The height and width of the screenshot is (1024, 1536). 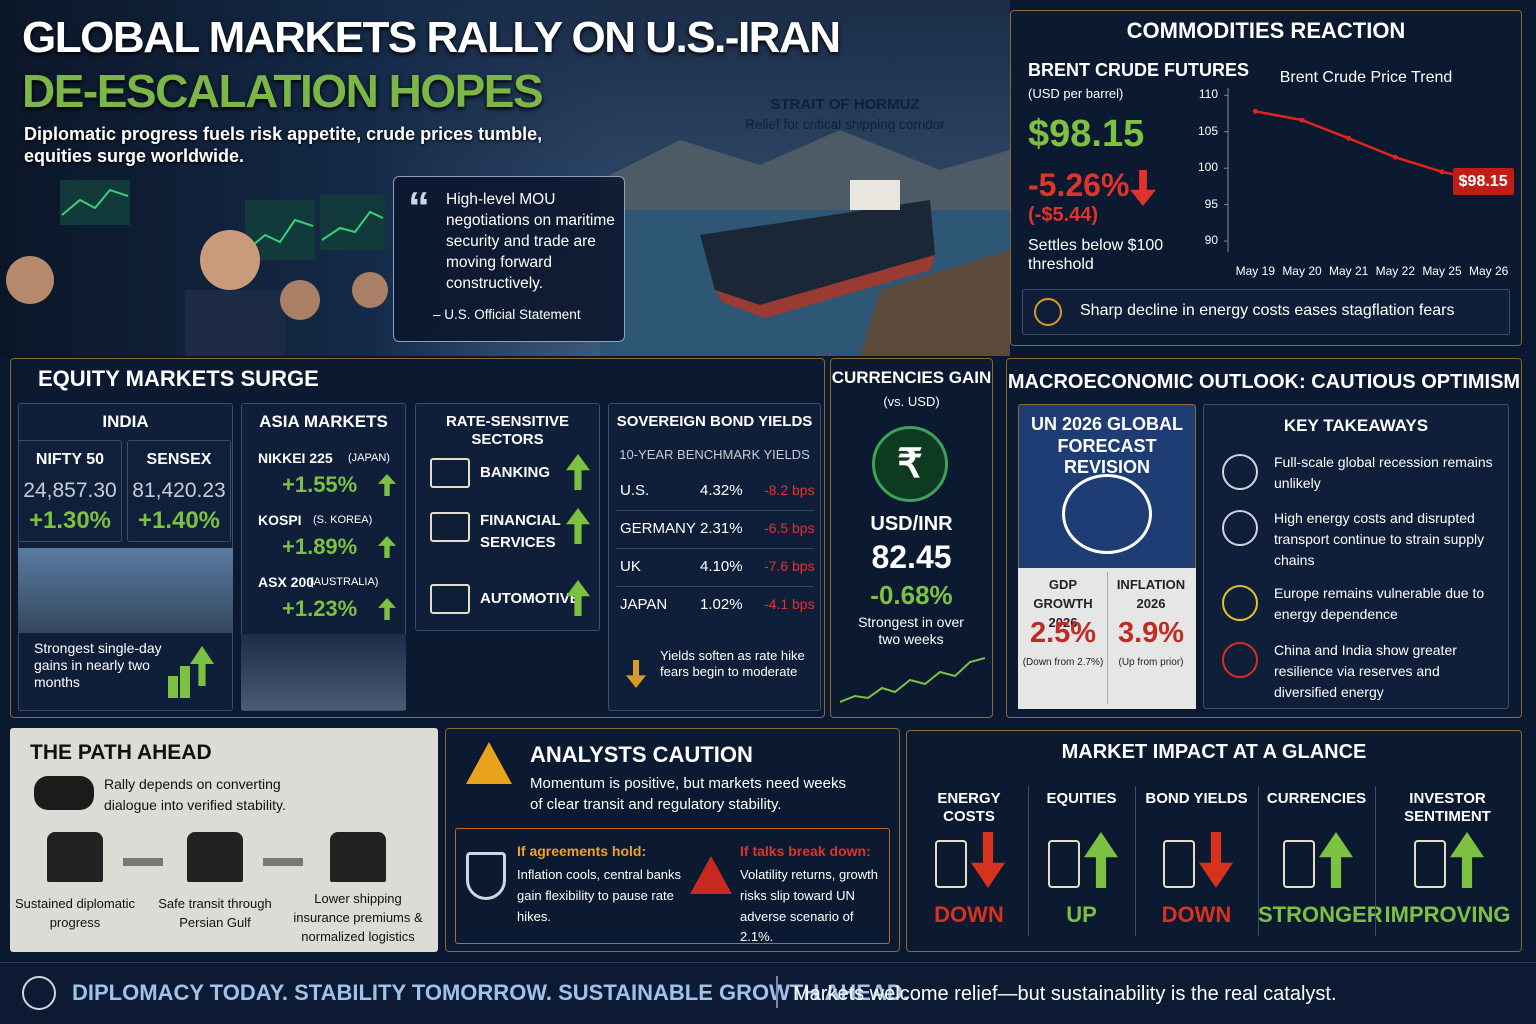 What do you see at coordinates (419, 207) in the screenshot?
I see `quote-mark: “` at bounding box center [419, 207].